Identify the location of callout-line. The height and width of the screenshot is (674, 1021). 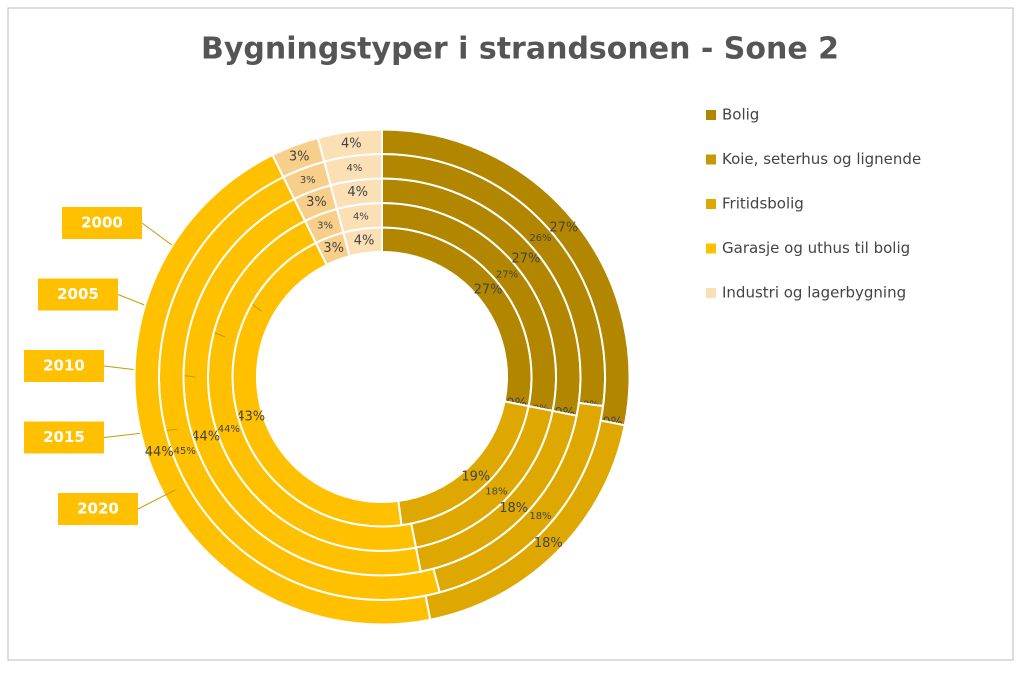
(156, 499).